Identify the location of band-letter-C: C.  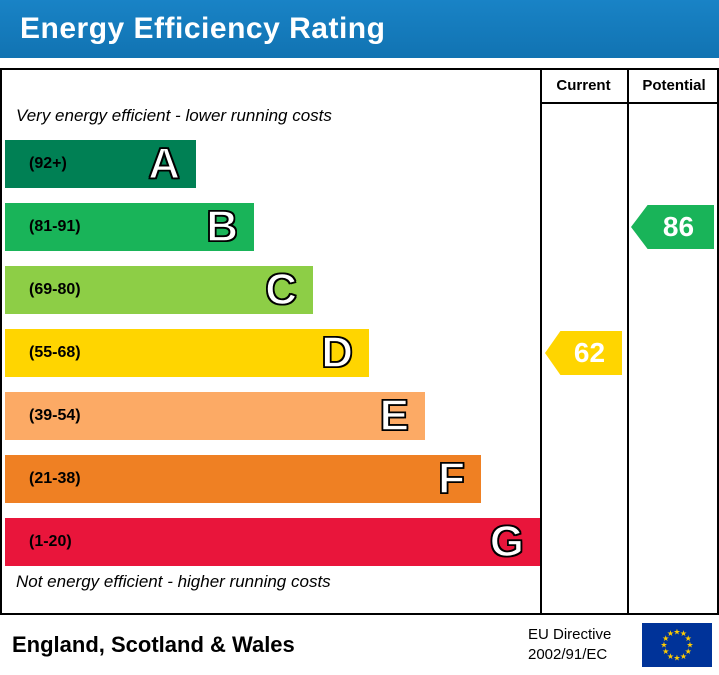
(280, 290).